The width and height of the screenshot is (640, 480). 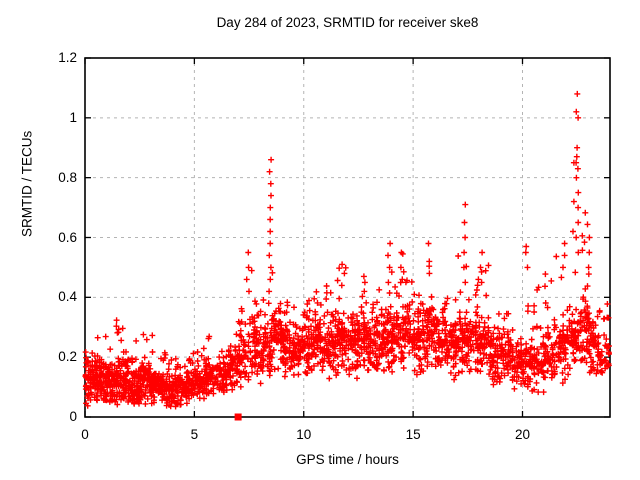 I want to click on y-tick-0.2: 0.2, so click(x=67, y=357).